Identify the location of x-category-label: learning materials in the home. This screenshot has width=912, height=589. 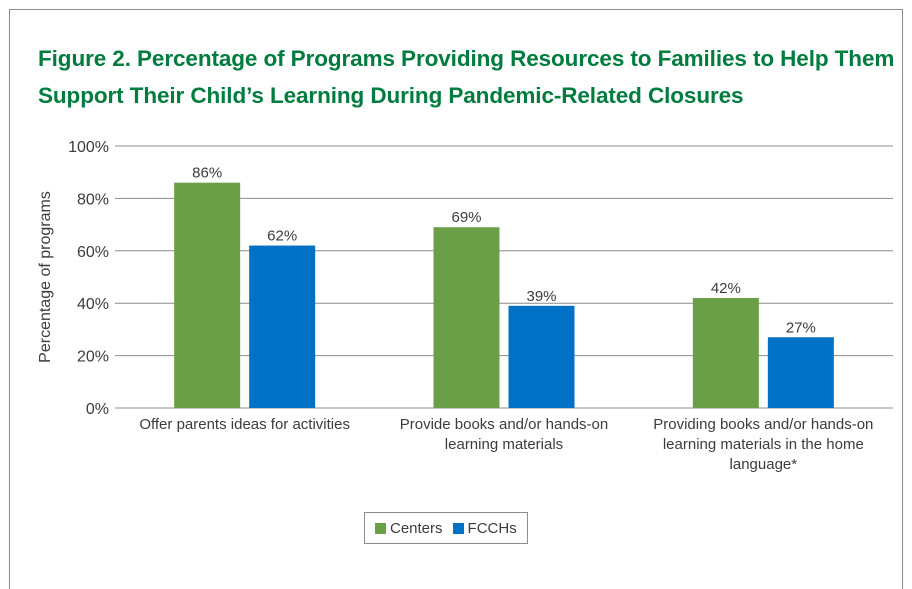
(763, 444).